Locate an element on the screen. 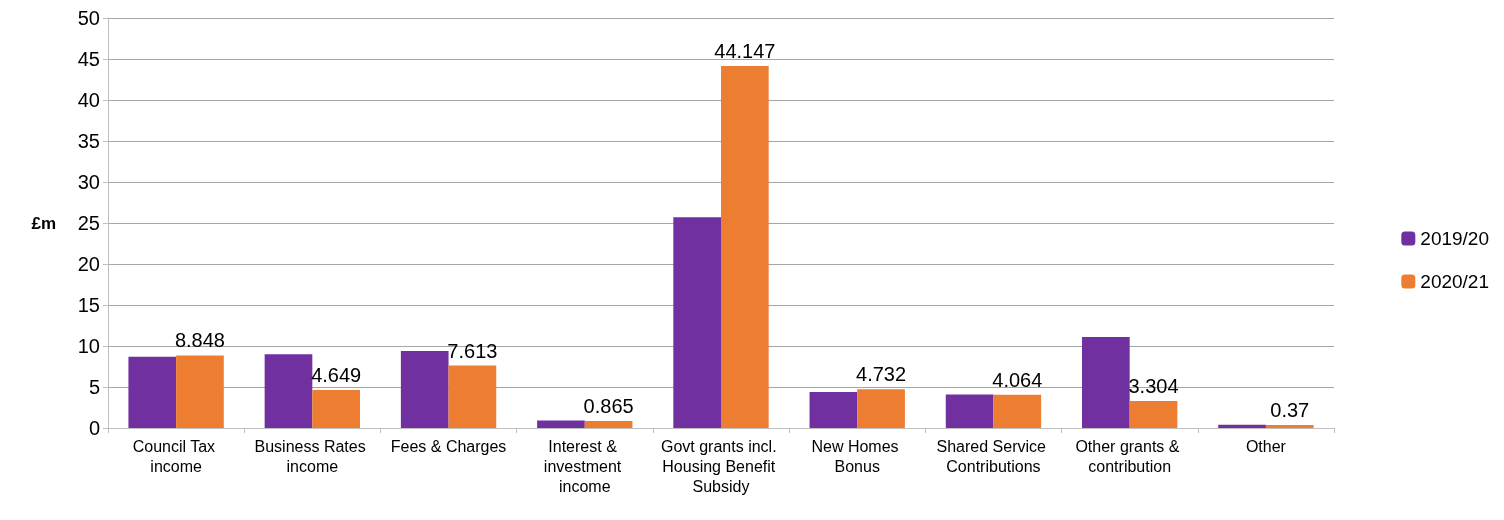 This screenshot has width=1504, height=520. y-axis-title: £m is located at coordinates (43, 223).